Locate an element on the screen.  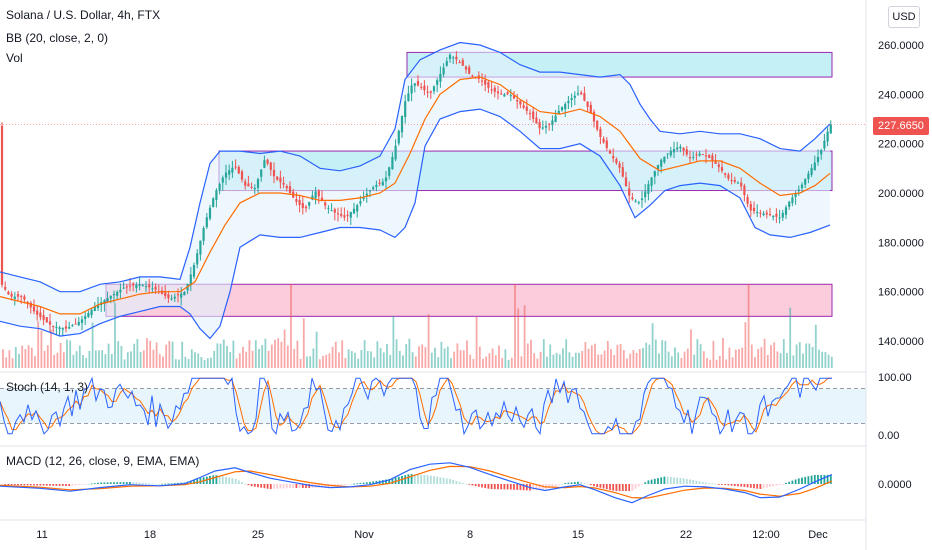
stoch-d-line is located at coordinates (416, 406).